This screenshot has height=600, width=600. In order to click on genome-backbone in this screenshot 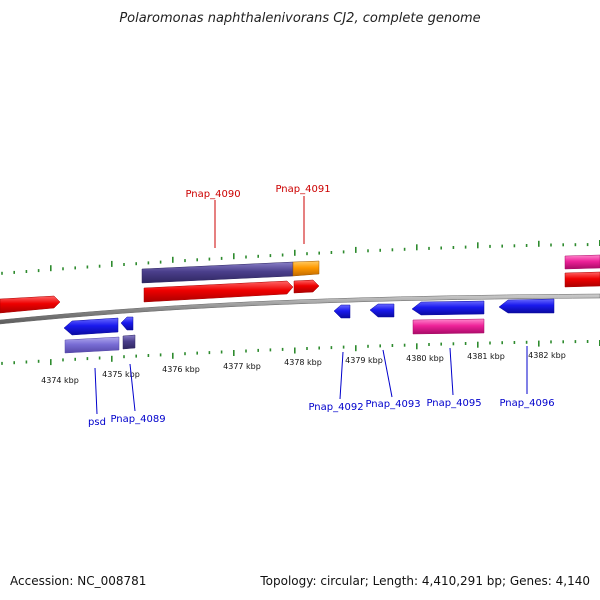, I will do `click(300, 309)`.